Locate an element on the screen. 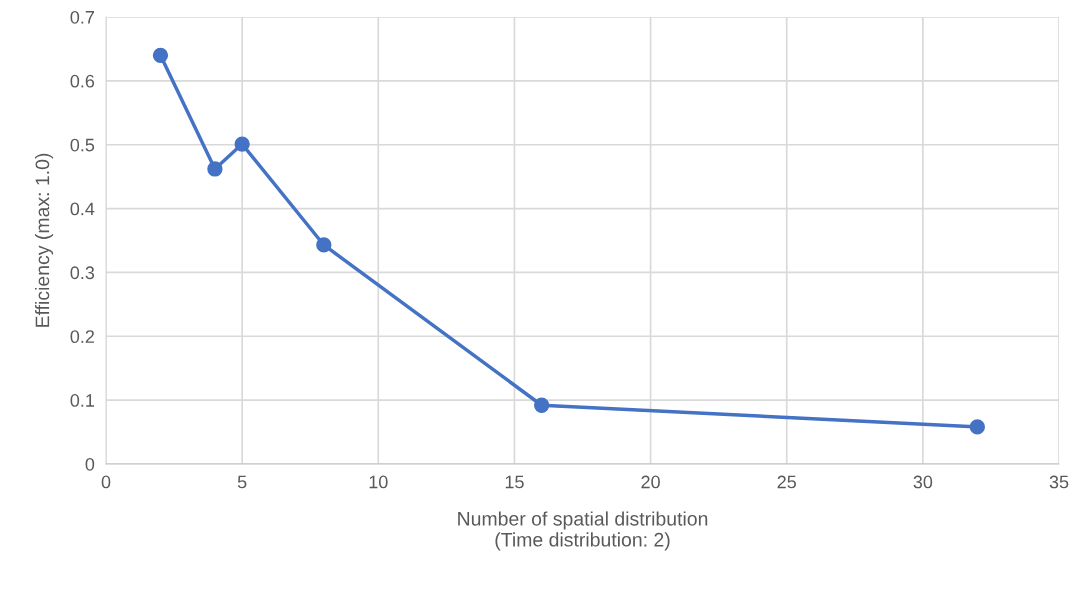  x-tick-label: 20 is located at coordinates (650, 482).